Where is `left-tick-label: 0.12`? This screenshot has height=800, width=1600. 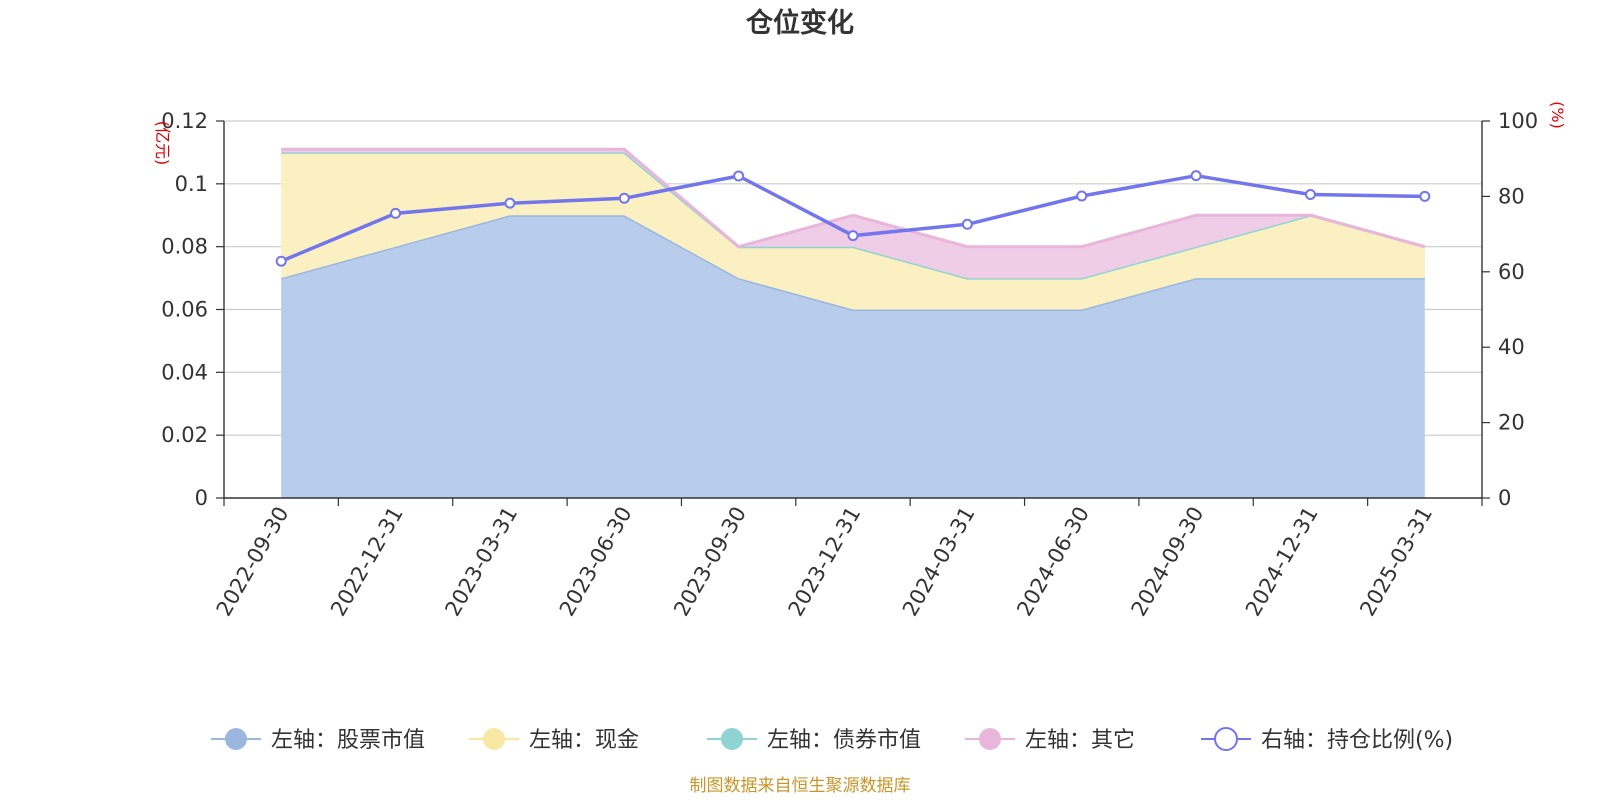
left-tick-label: 0.12 is located at coordinates (184, 121).